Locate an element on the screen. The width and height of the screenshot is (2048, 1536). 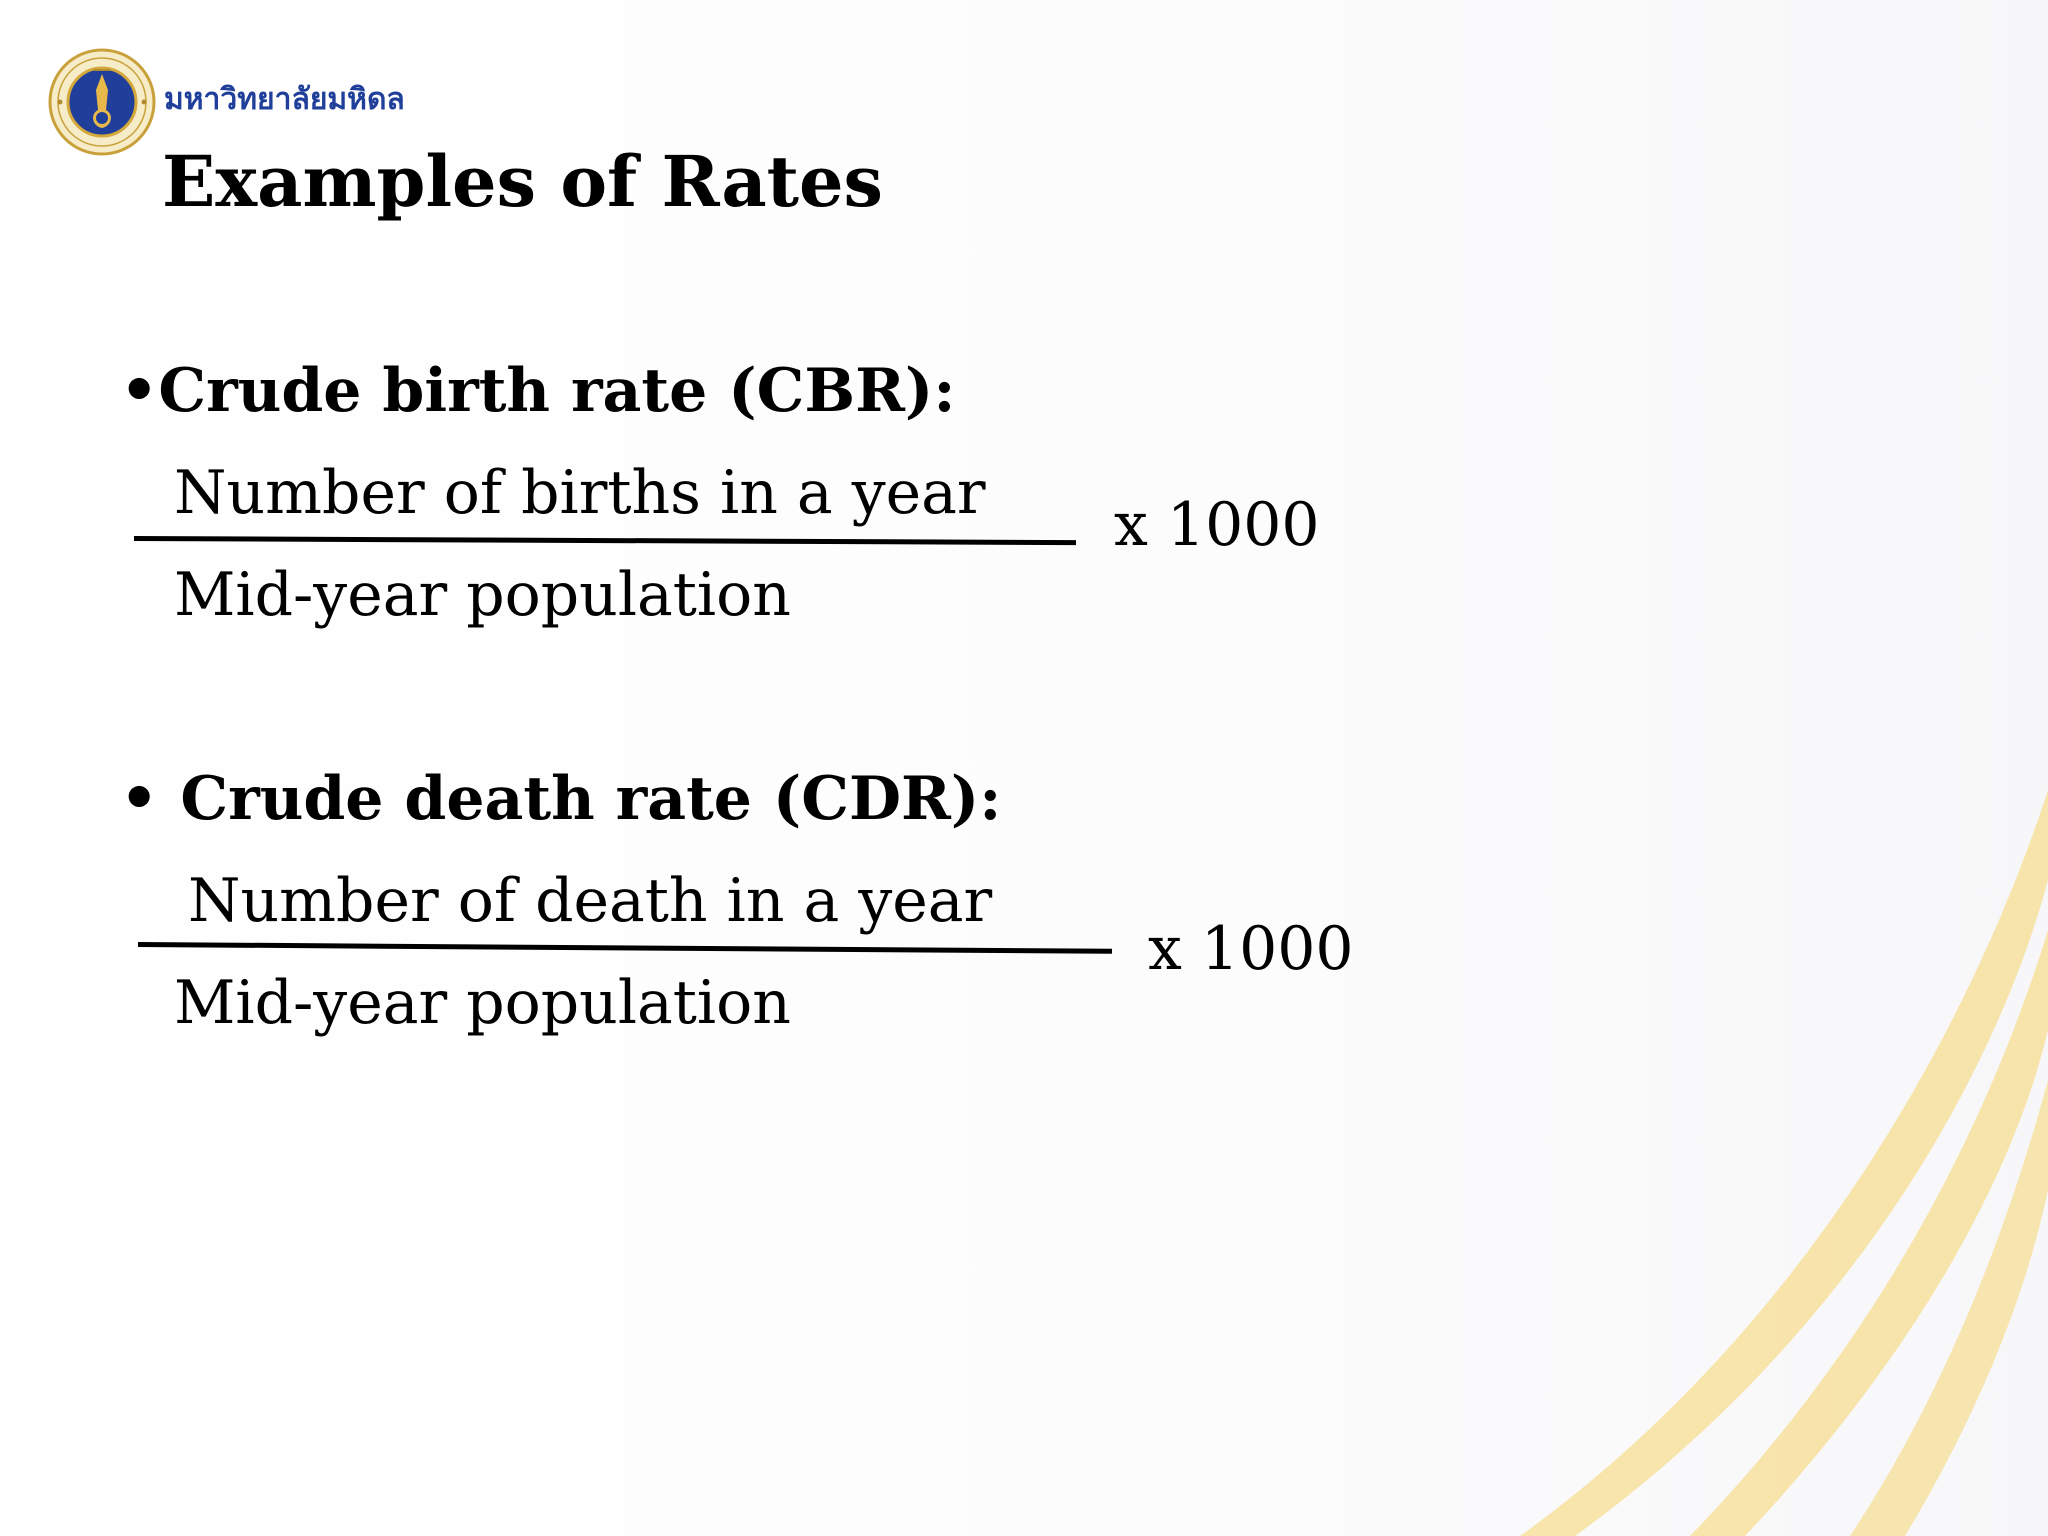
cdr-denominator: Mid-year population is located at coordinates (482, 1003).